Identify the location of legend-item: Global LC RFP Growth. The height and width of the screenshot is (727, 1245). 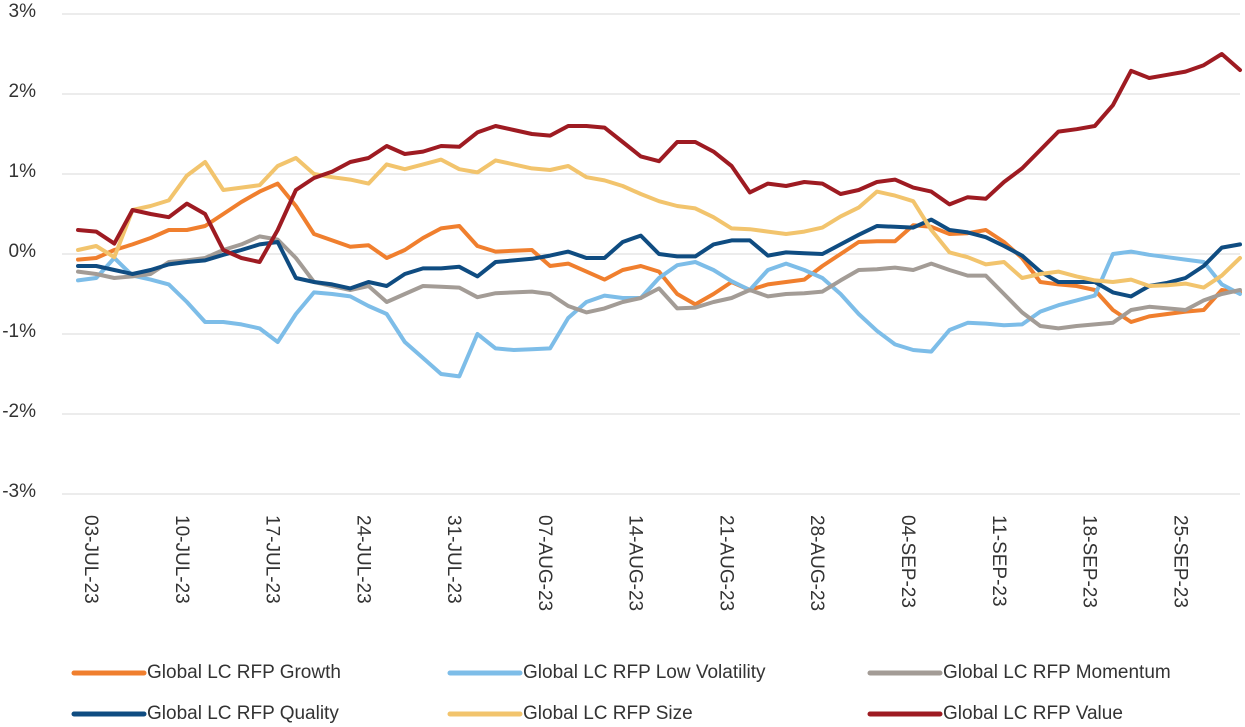
(206, 672).